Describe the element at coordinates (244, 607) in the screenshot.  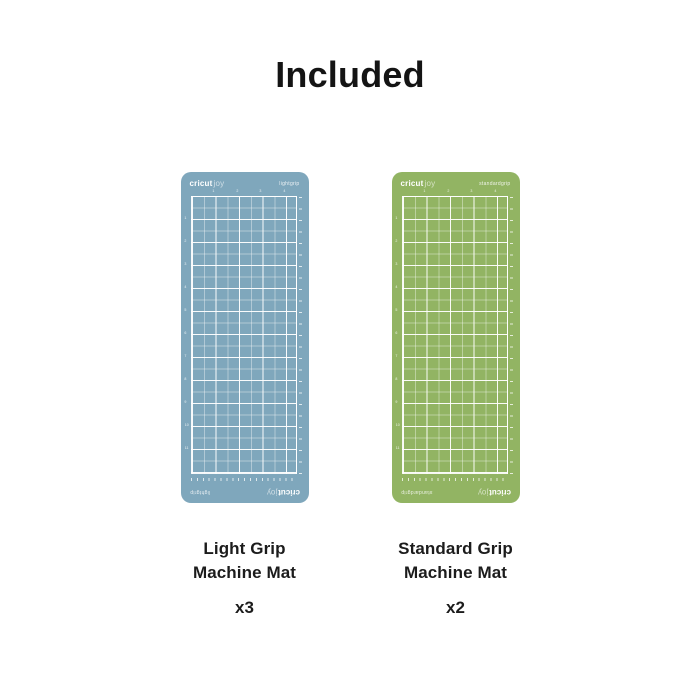
I see `mat-count: x3` at that location.